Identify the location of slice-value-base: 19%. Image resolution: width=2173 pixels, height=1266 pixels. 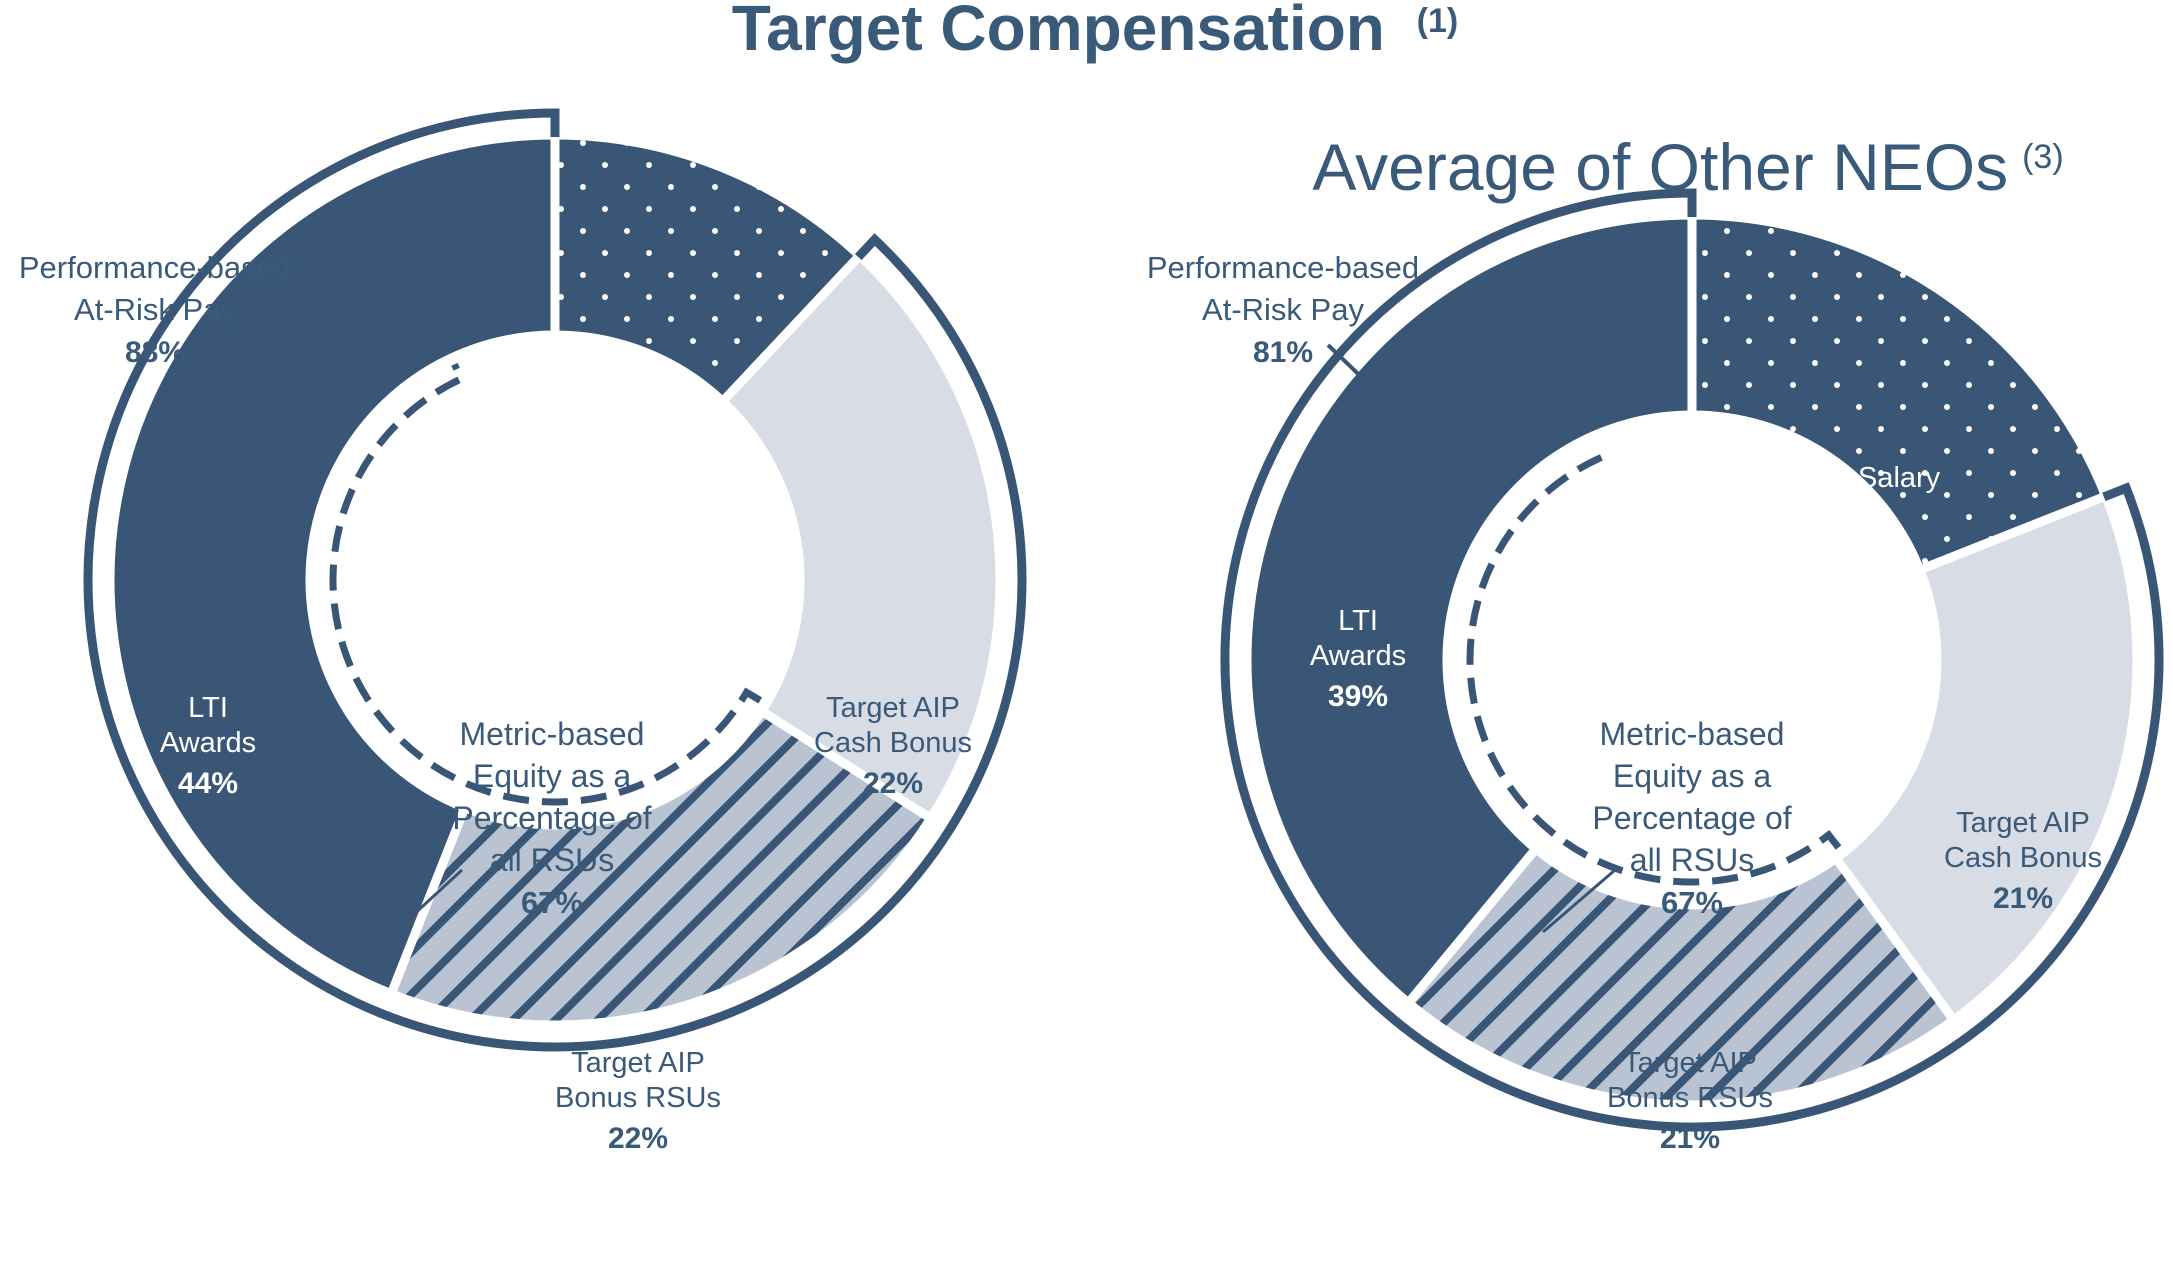
(1862, 518).